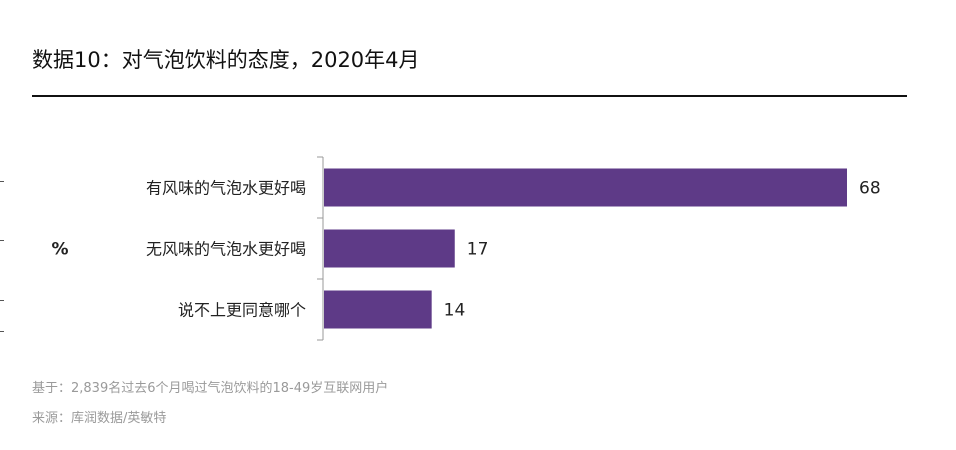 Image resolution: width=956 pixels, height=450 pixels. What do you see at coordinates (469, 96) in the screenshot?
I see `title-divider` at bounding box center [469, 96].